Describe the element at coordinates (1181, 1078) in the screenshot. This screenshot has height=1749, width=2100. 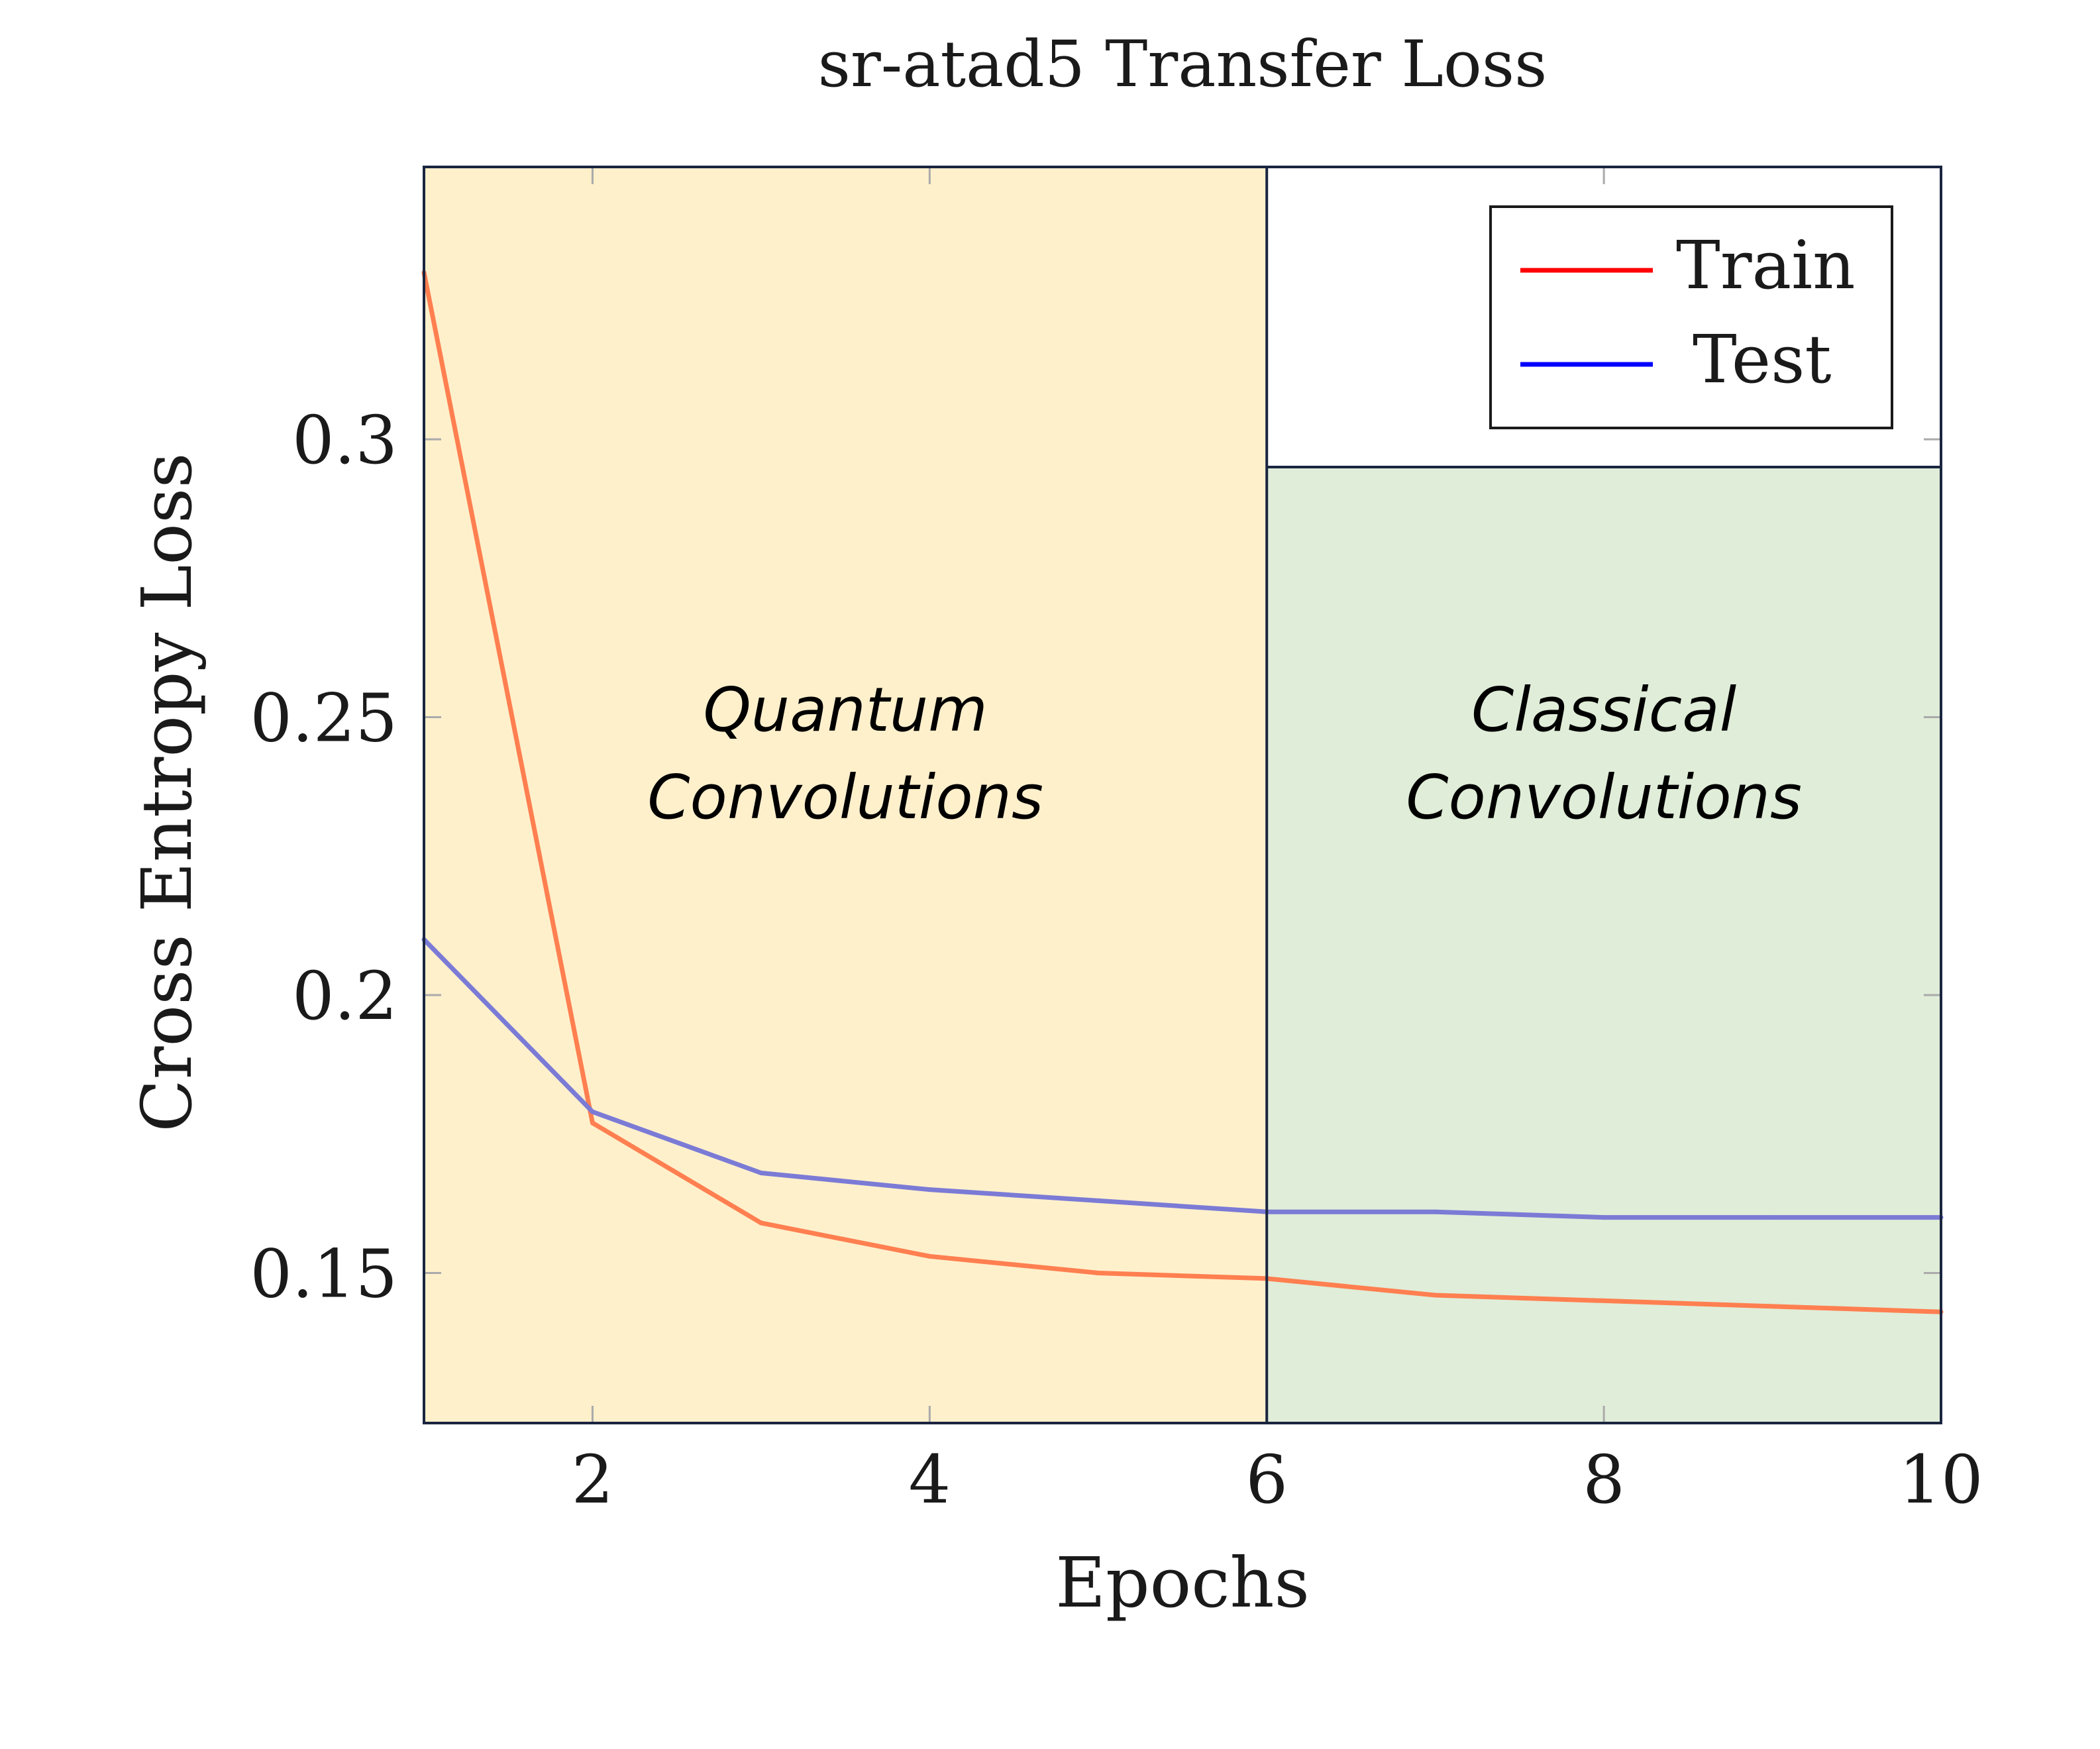
I see `series-line-test` at that location.